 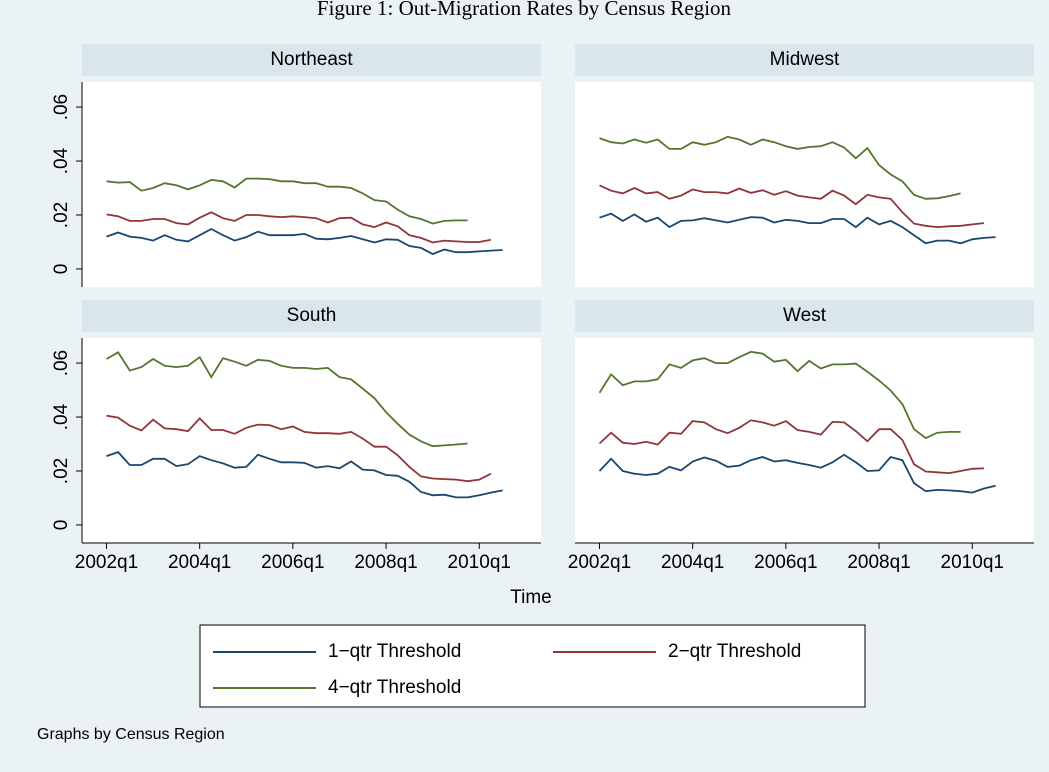 I want to click on panel-title: Midwest, so click(x=805, y=59).